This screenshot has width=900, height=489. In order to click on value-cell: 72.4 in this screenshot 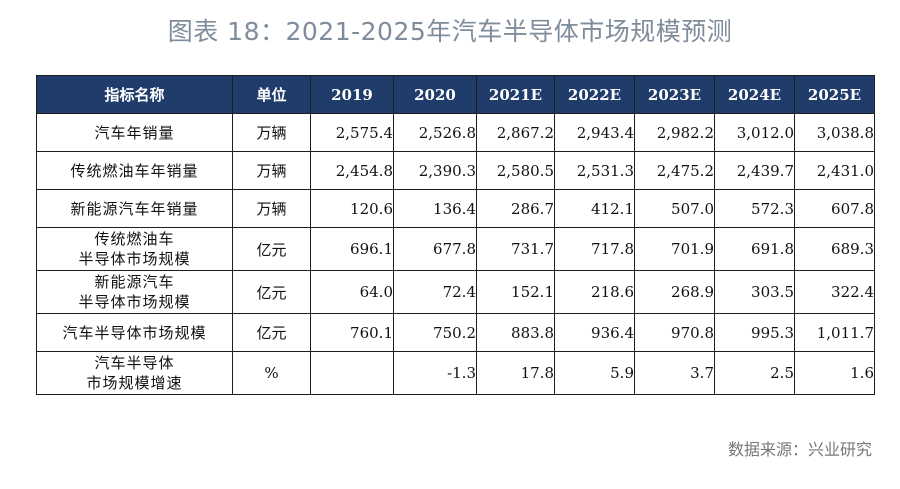, I will do `click(435, 292)`.